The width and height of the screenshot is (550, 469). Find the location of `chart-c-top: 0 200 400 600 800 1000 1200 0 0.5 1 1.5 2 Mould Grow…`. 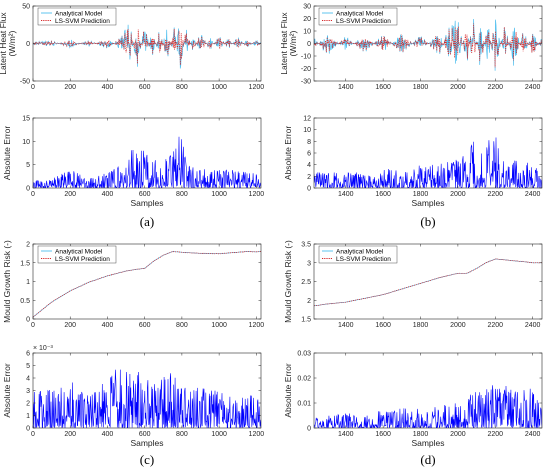

chart-c-top: 0 200 400 600 800 1000 1200 0 0.5 1 1.5 2 Mould Grow… is located at coordinates (133, 284).